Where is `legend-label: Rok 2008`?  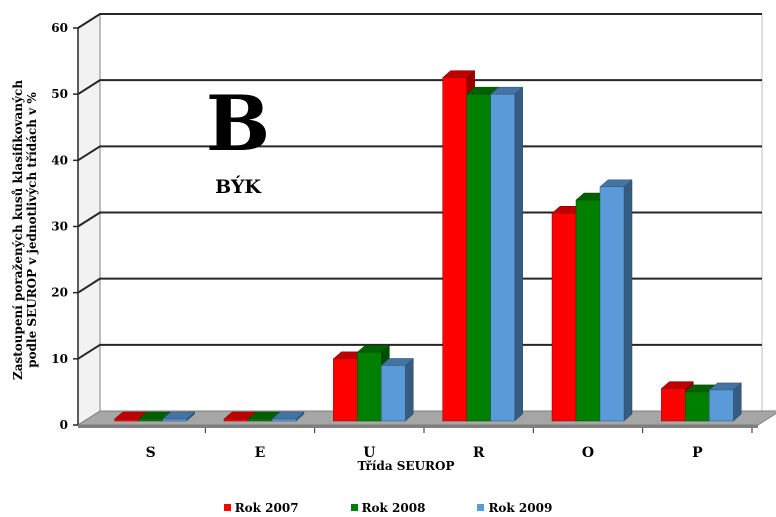
legend-label: Rok 2008 is located at coordinates (393, 507).